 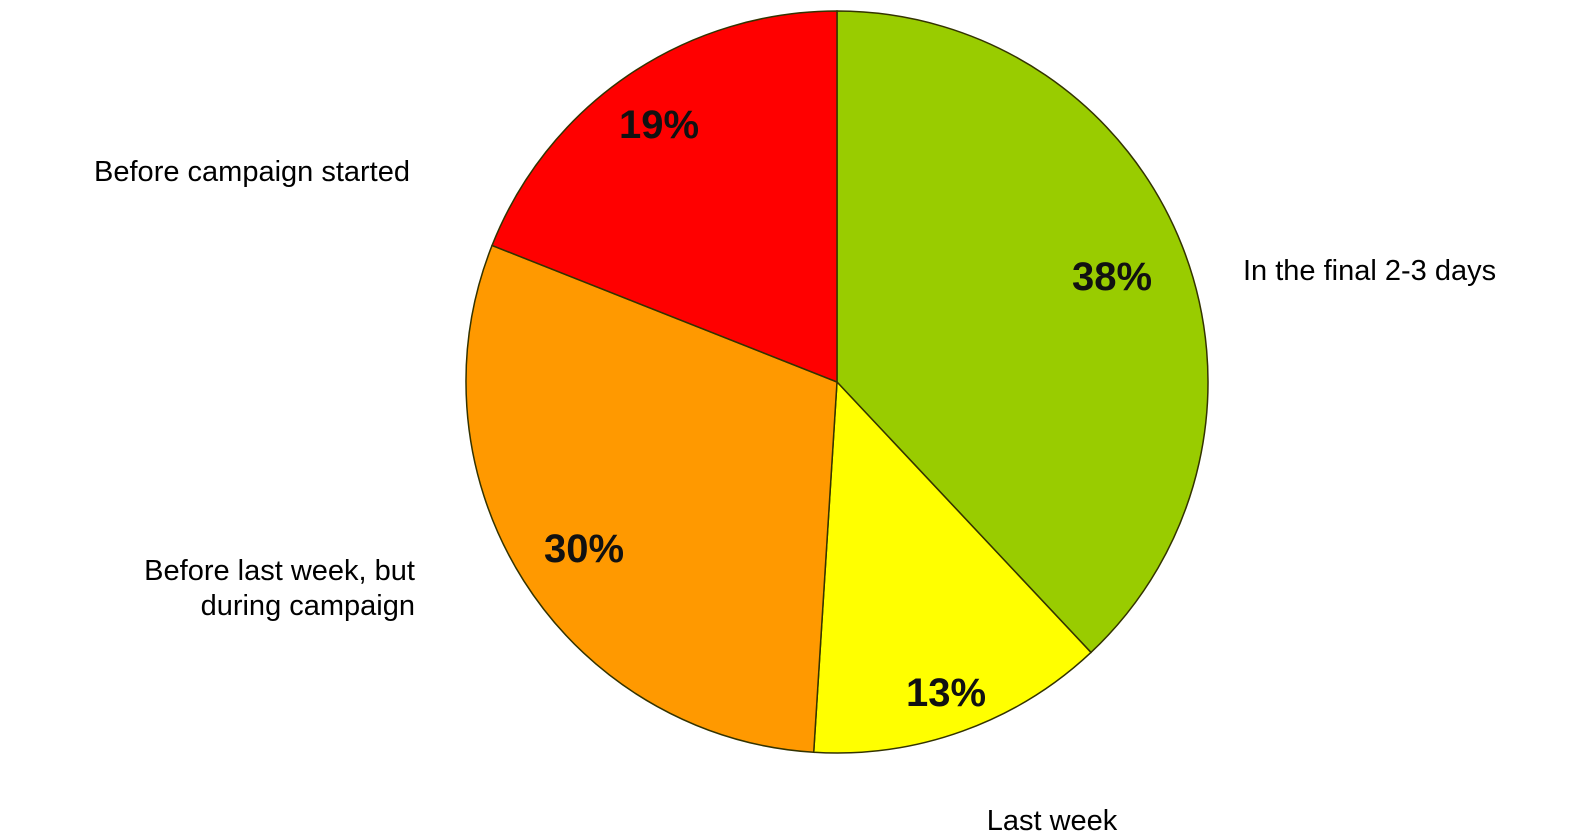 I want to click on slice-category-label: Before last week, but during campaign, so click(x=279, y=588).